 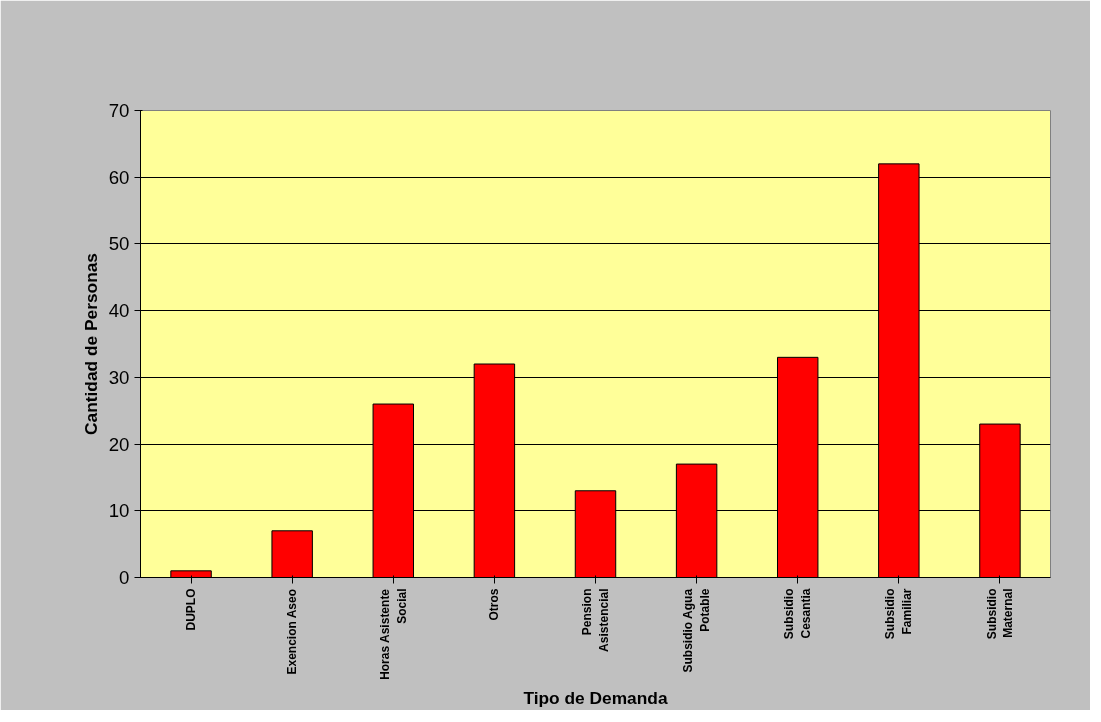 What do you see at coordinates (1000, 614) in the screenshot?
I see `x-tick-label: Subsidio Maternal` at bounding box center [1000, 614].